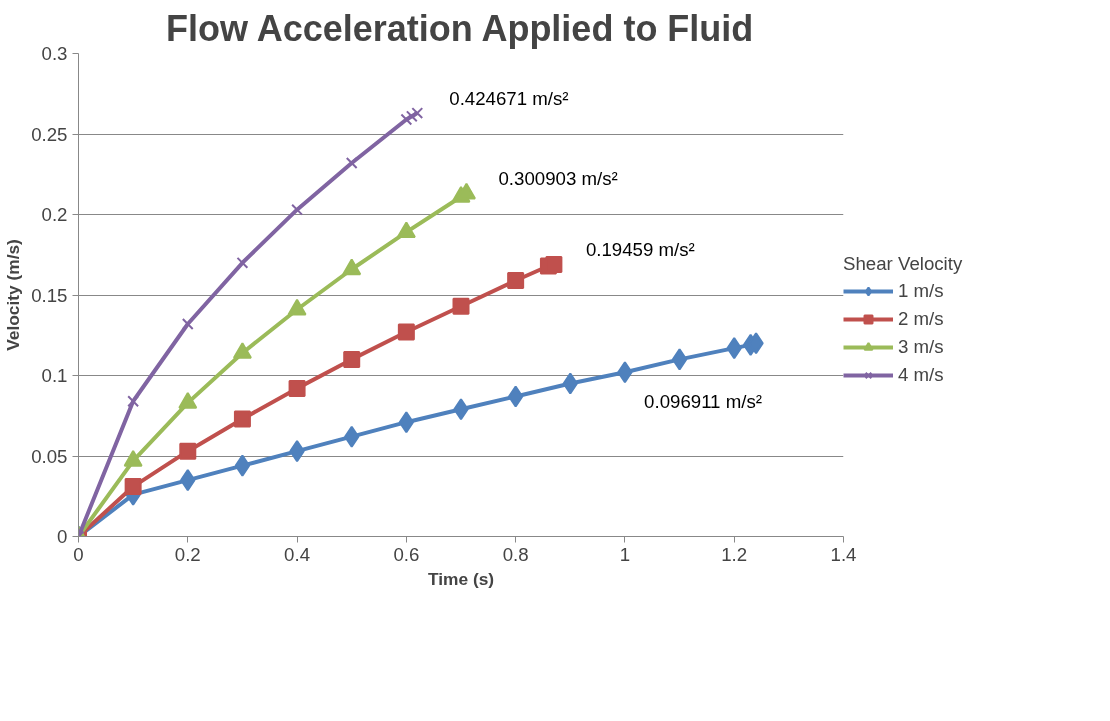  Describe the element at coordinates (921, 375) in the screenshot. I see `legend-label: 4 m/s` at that location.